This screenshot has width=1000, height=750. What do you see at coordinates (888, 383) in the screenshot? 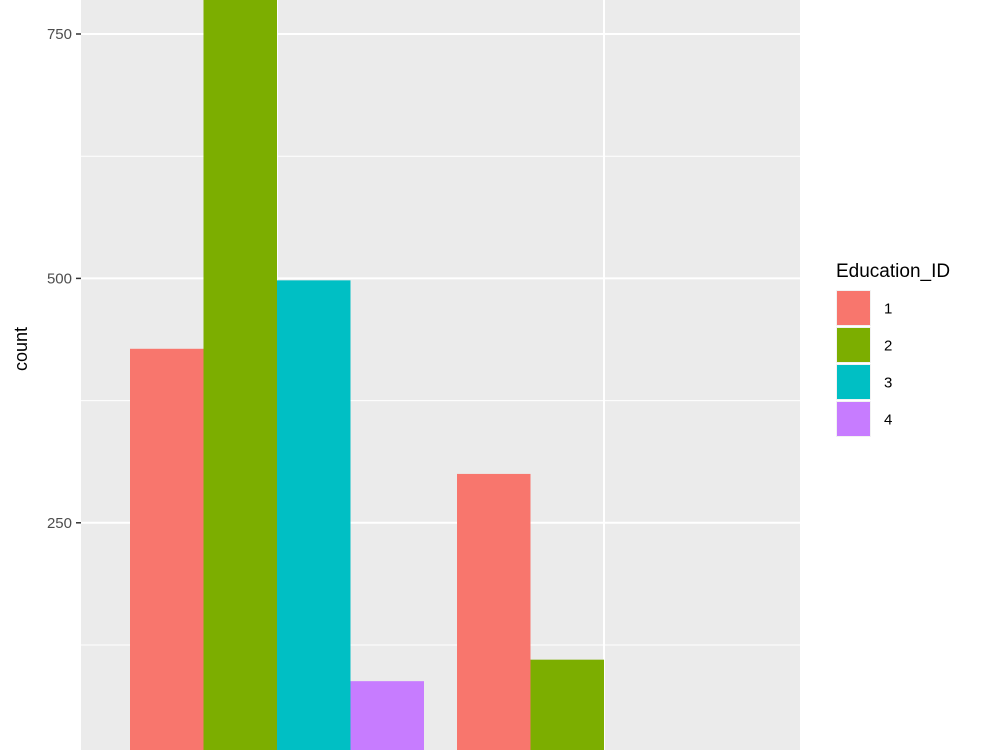
I see `legend-label: 3` at bounding box center [888, 383].